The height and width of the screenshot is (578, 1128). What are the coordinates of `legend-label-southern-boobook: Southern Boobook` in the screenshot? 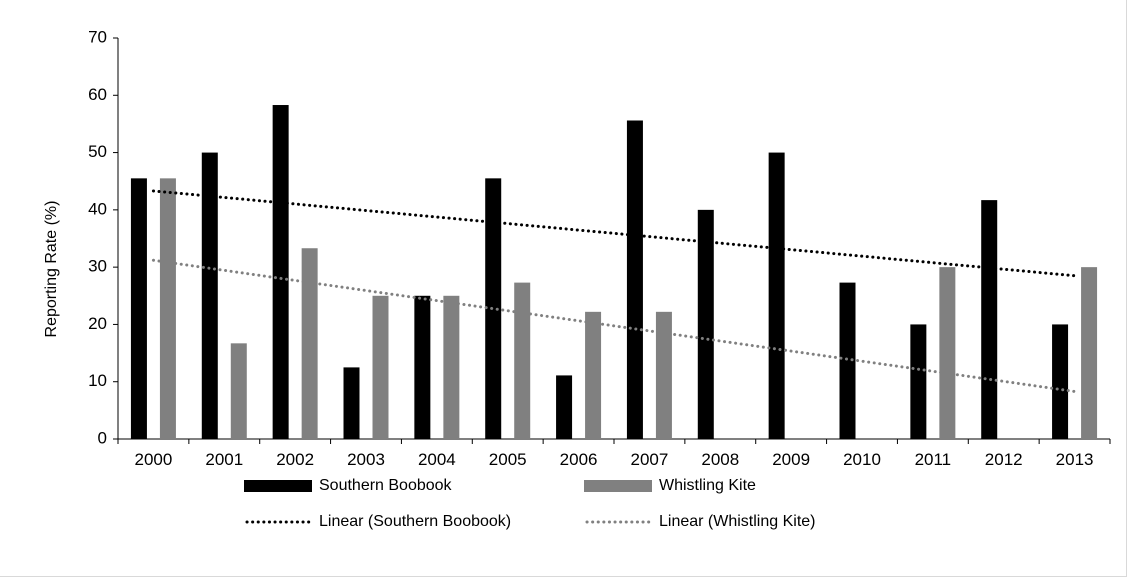 It's located at (386, 485).